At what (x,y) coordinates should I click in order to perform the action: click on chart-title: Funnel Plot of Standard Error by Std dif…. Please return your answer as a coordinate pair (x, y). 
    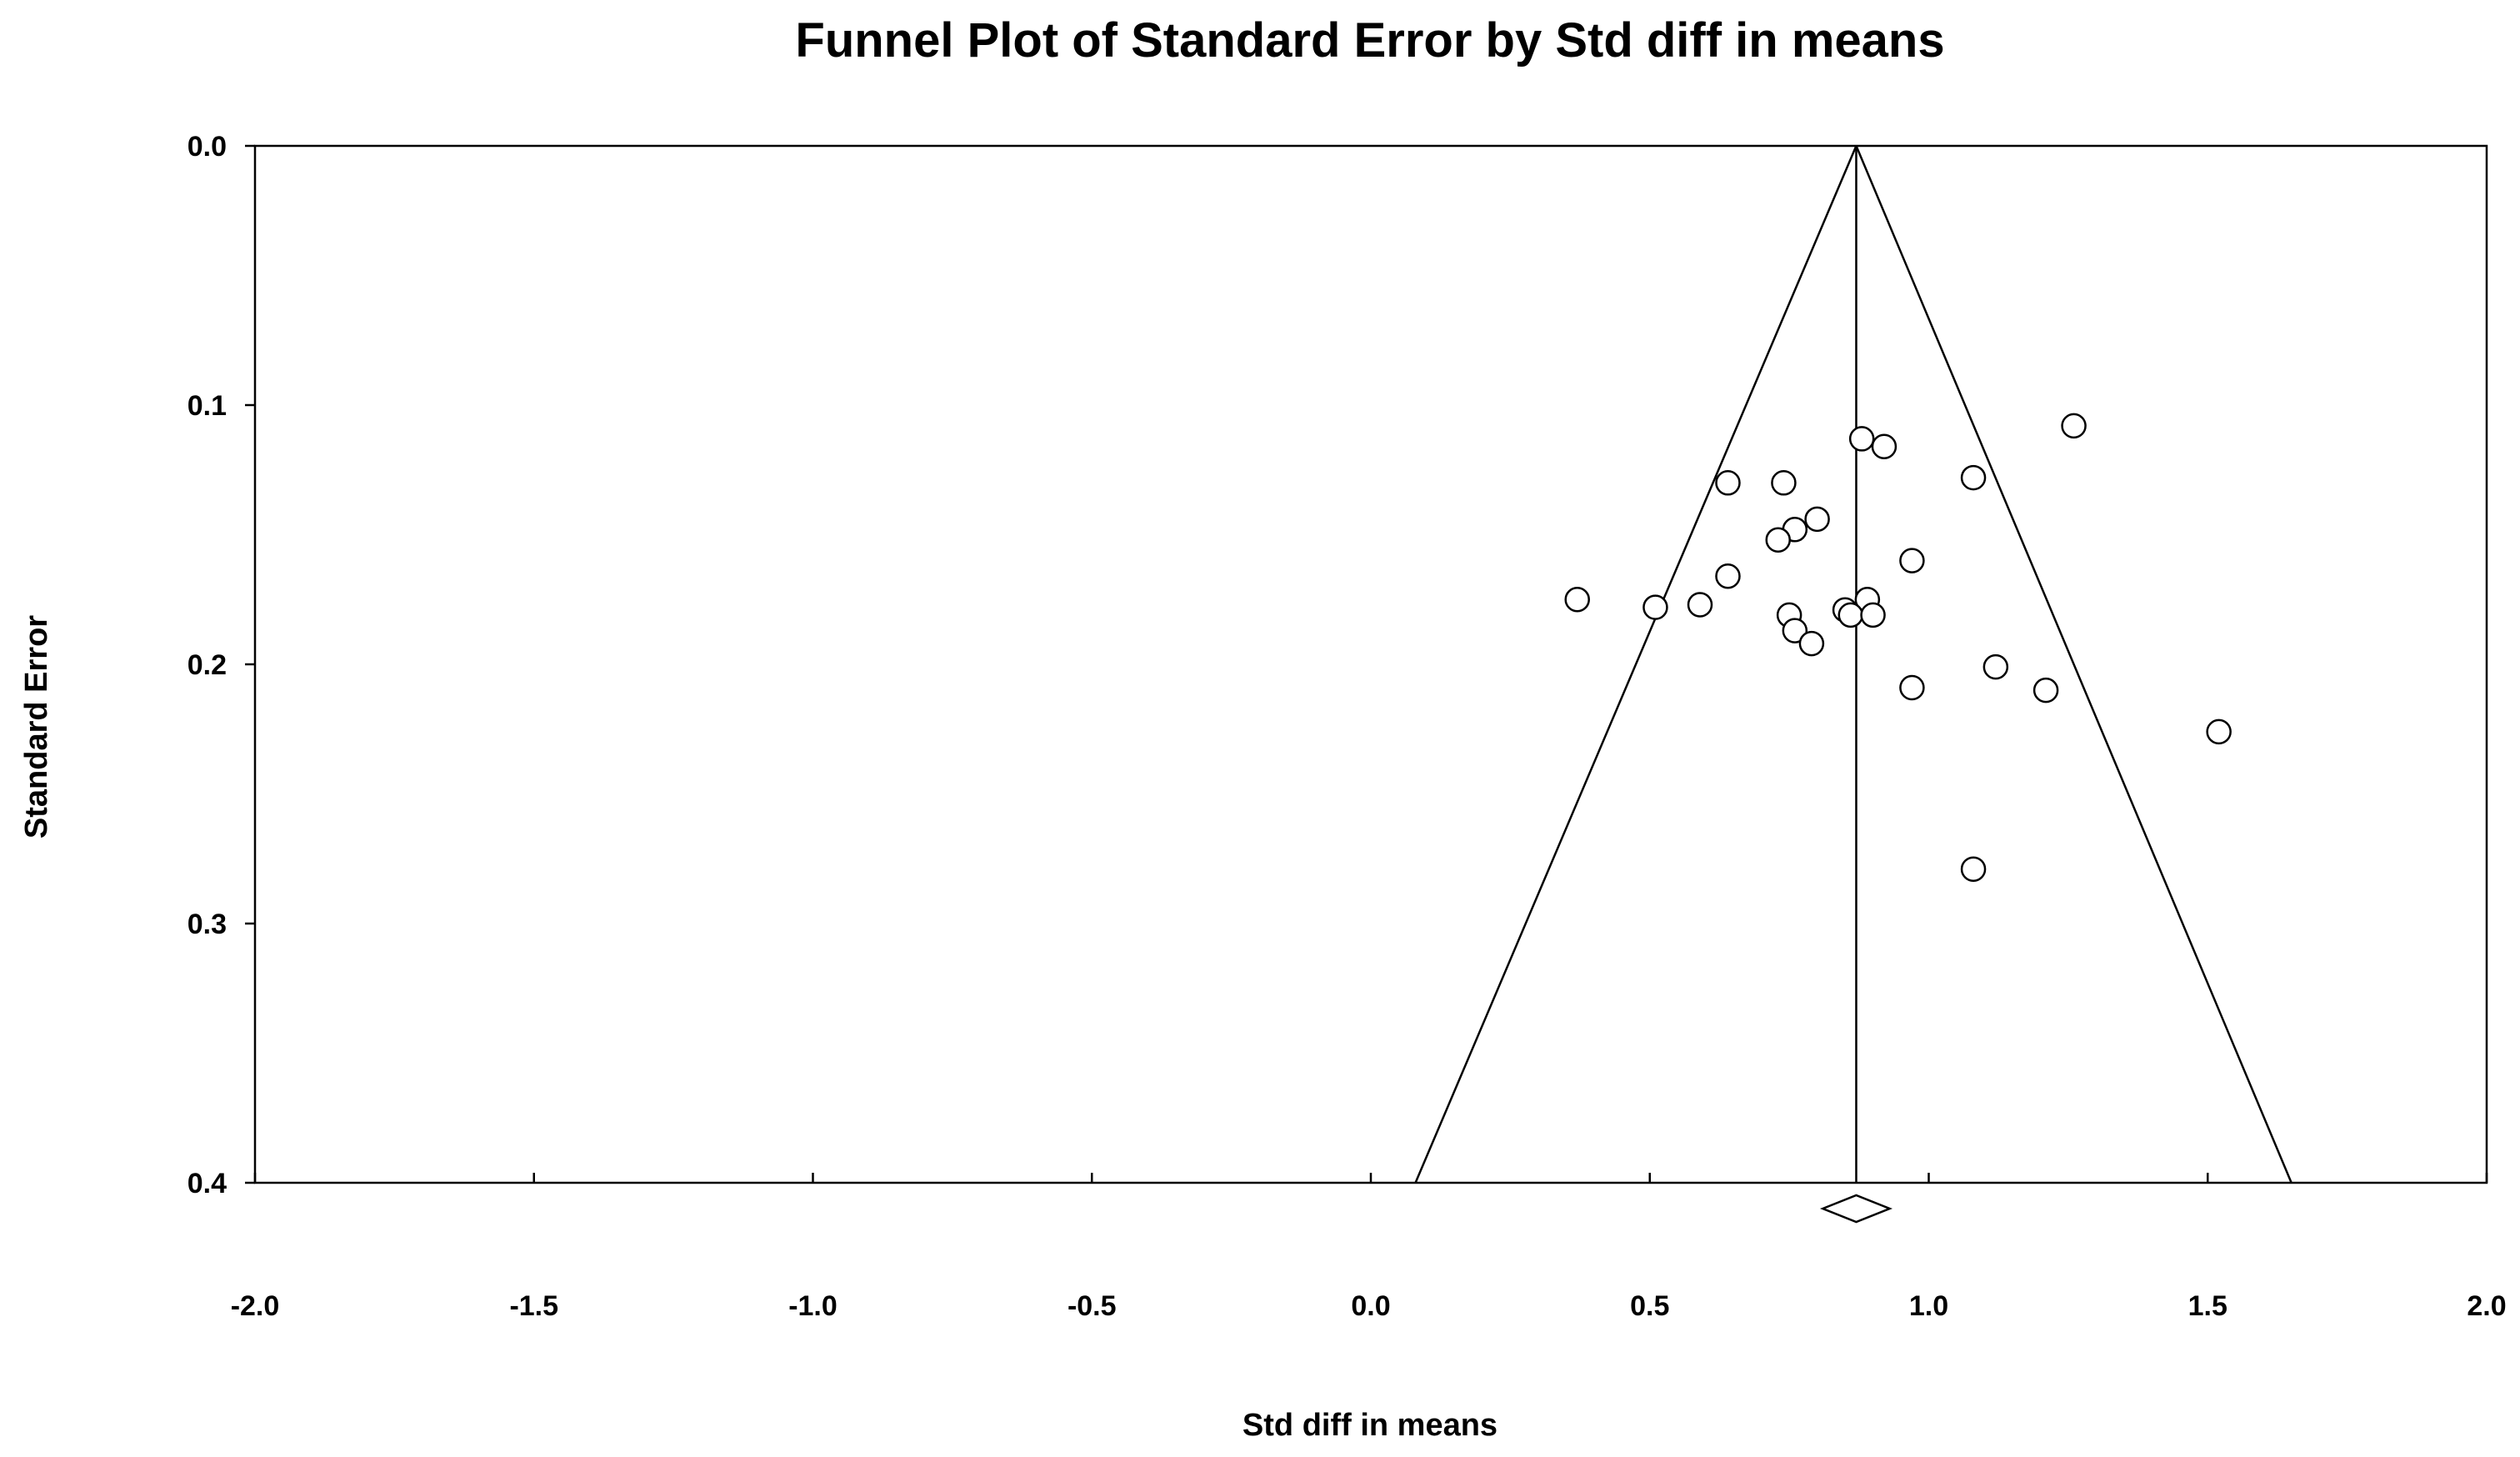
    Looking at the image, I should click on (1369, 40).